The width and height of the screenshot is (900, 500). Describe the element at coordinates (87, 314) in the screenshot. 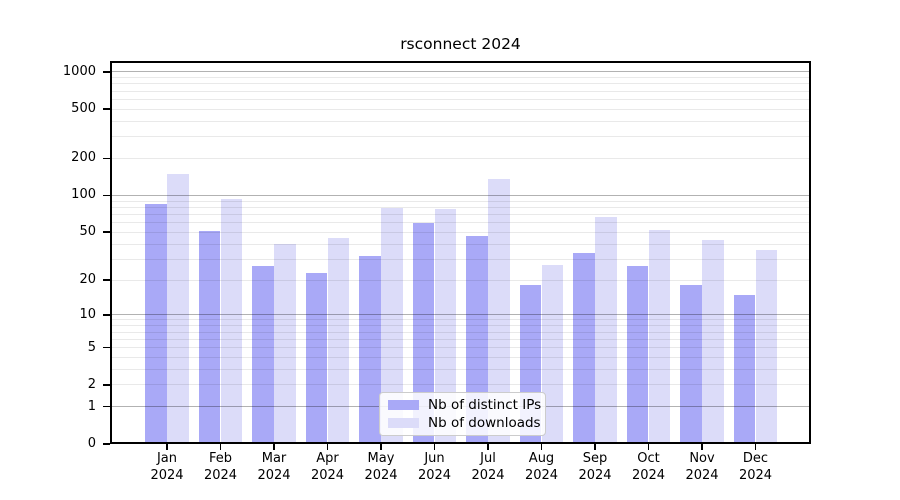

I see `y-tick-label-10: 10` at that location.